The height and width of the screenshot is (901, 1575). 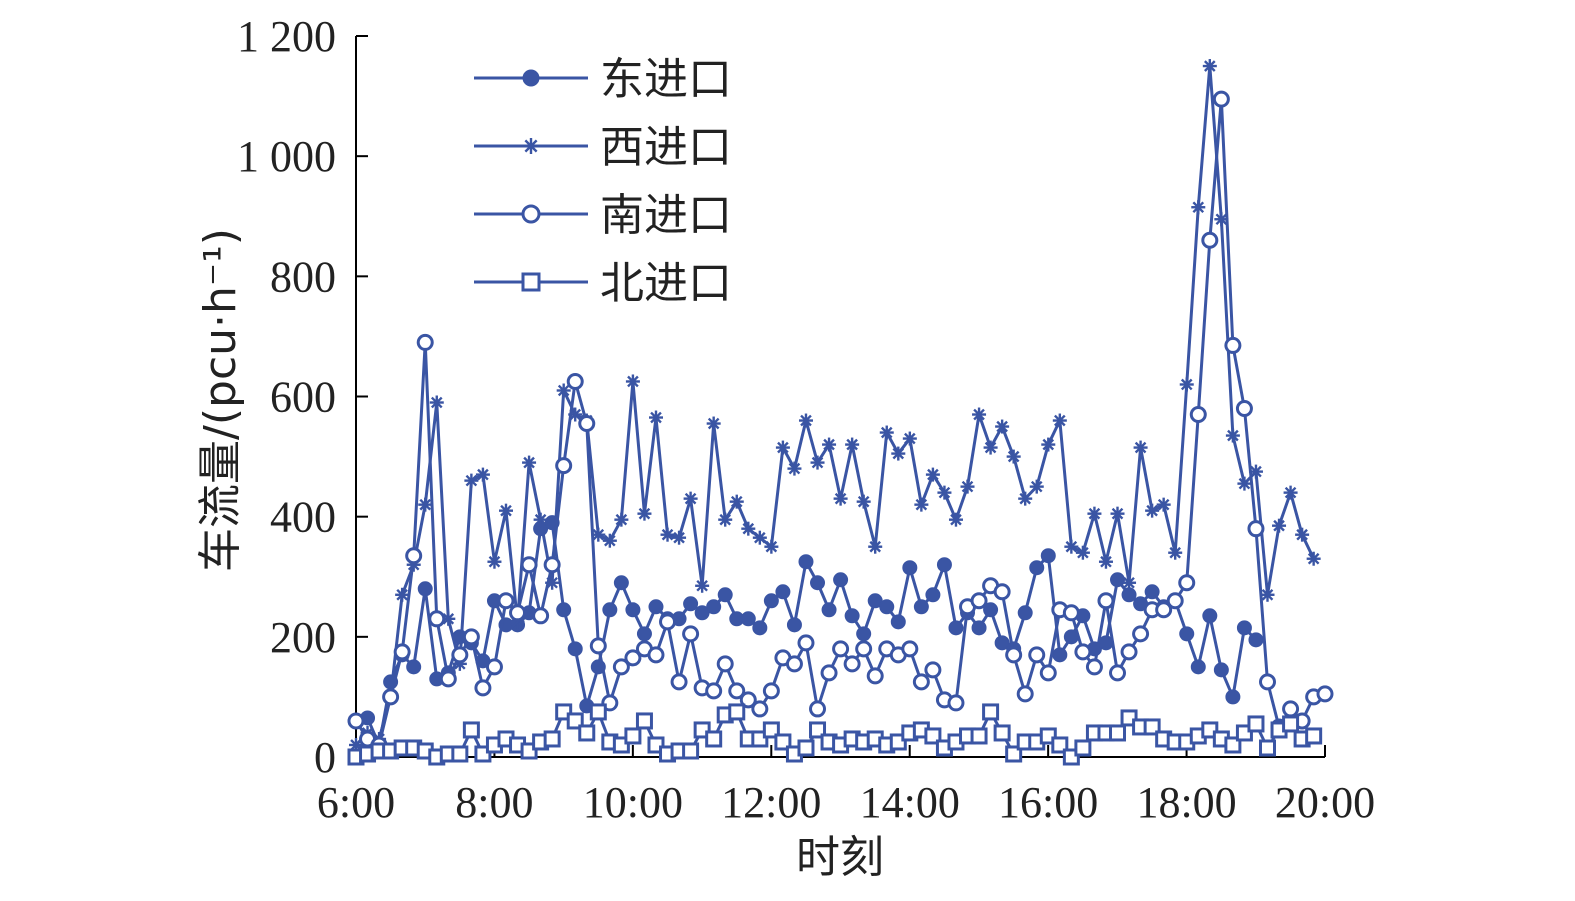 I want to click on legend-label-3: 南进口, so click(x=666, y=215).